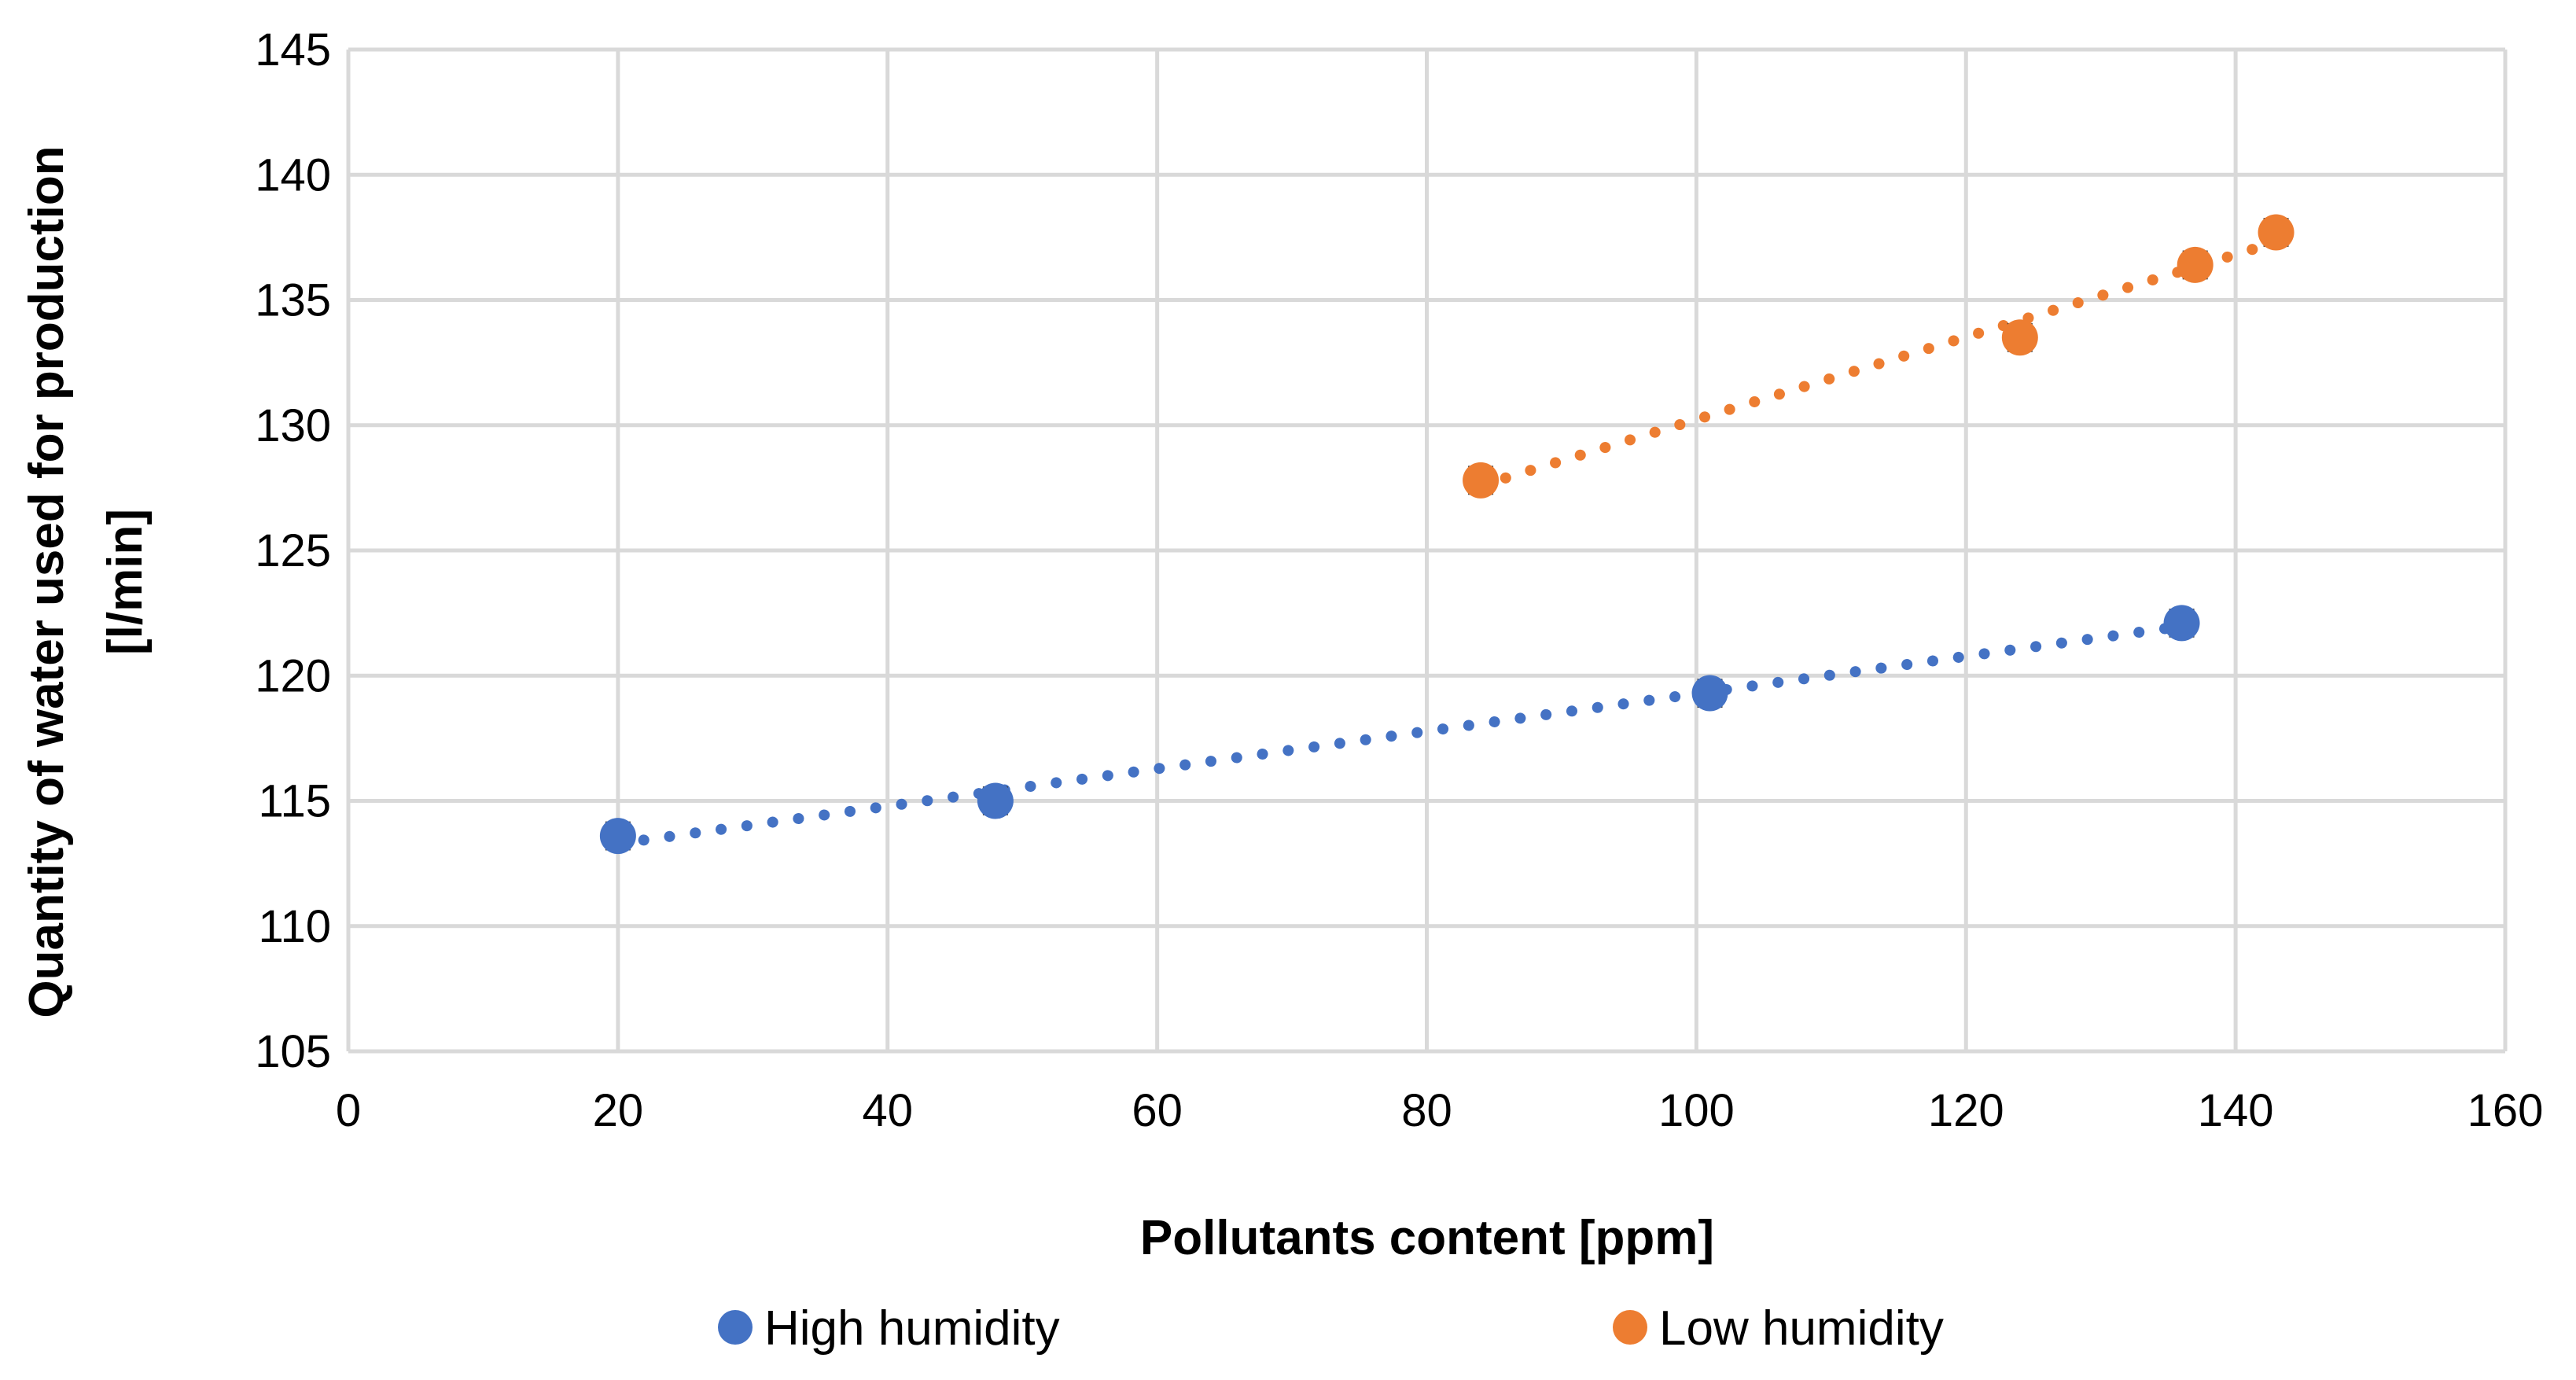  Describe the element at coordinates (125, 582) in the screenshot. I see `y-axis-title-line-2: [l/min]` at that location.